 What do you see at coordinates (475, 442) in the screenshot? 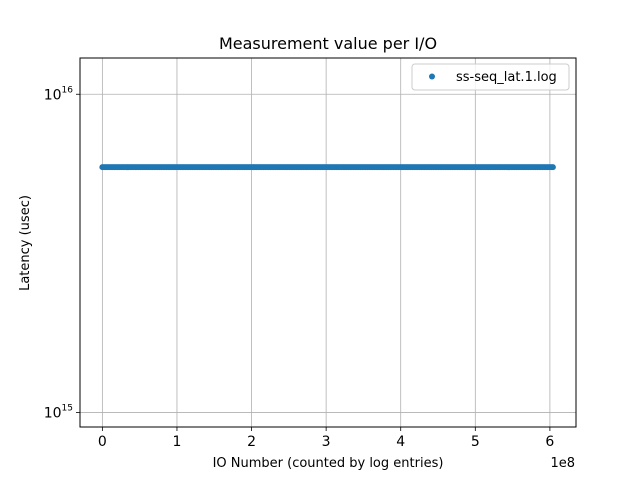
I see `x-tick-label: 5` at bounding box center [475, 442].